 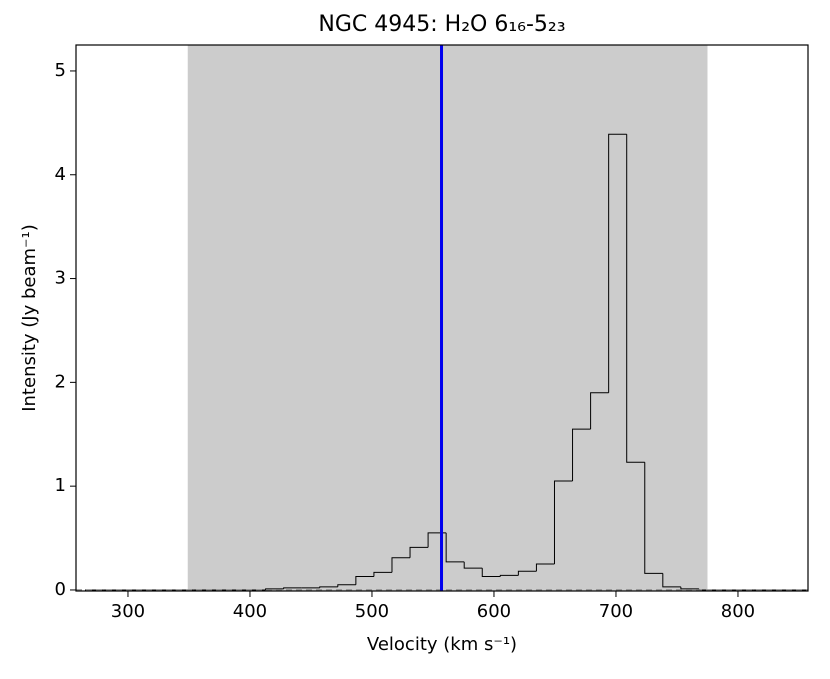 What do you see at coordinates (494, 611) in the screenshot?
I see `x-tick-label: 600` at bounding box center [494, 611].